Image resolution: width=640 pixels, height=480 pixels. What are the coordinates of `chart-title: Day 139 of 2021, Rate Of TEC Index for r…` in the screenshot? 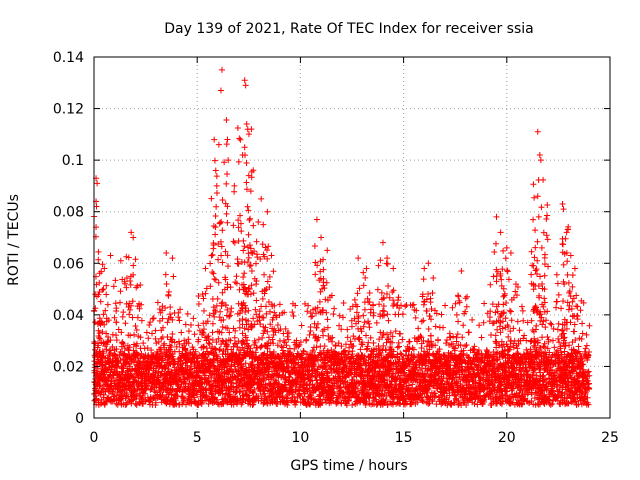 It's located at (348, 29).